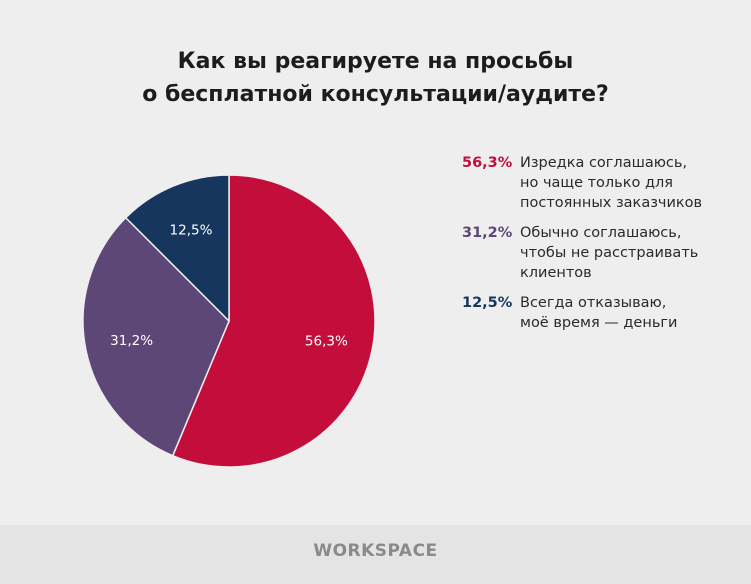 The height and width of the screenshot is (584, 751). I want to click on legend-line: Обычно соглашаюсь,, so click(601, 233).